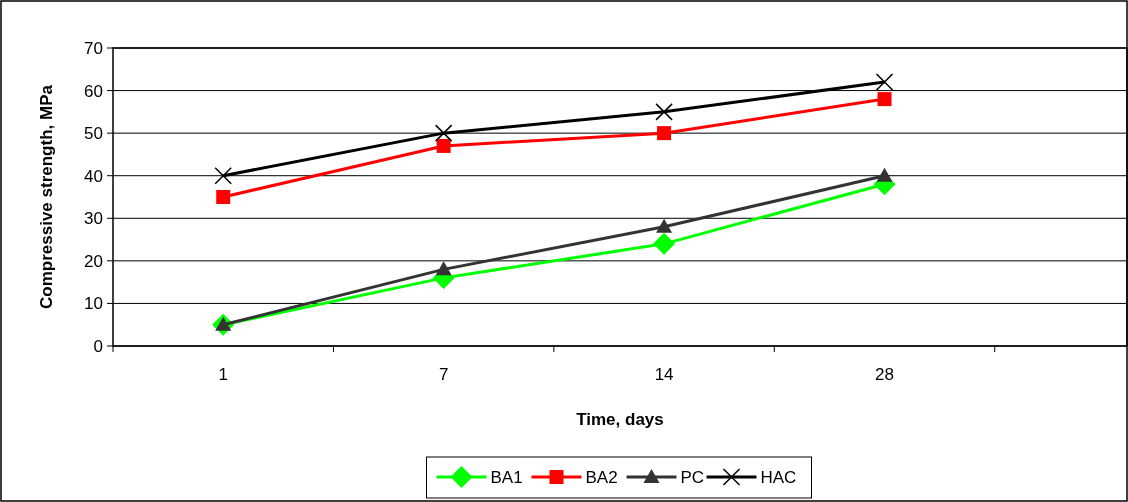 The image size is (1128, 502). What do you see at coordinates (93, 176) in the screenshot?
I see `y-tick-label: 40` at bounding box center [93, 176].